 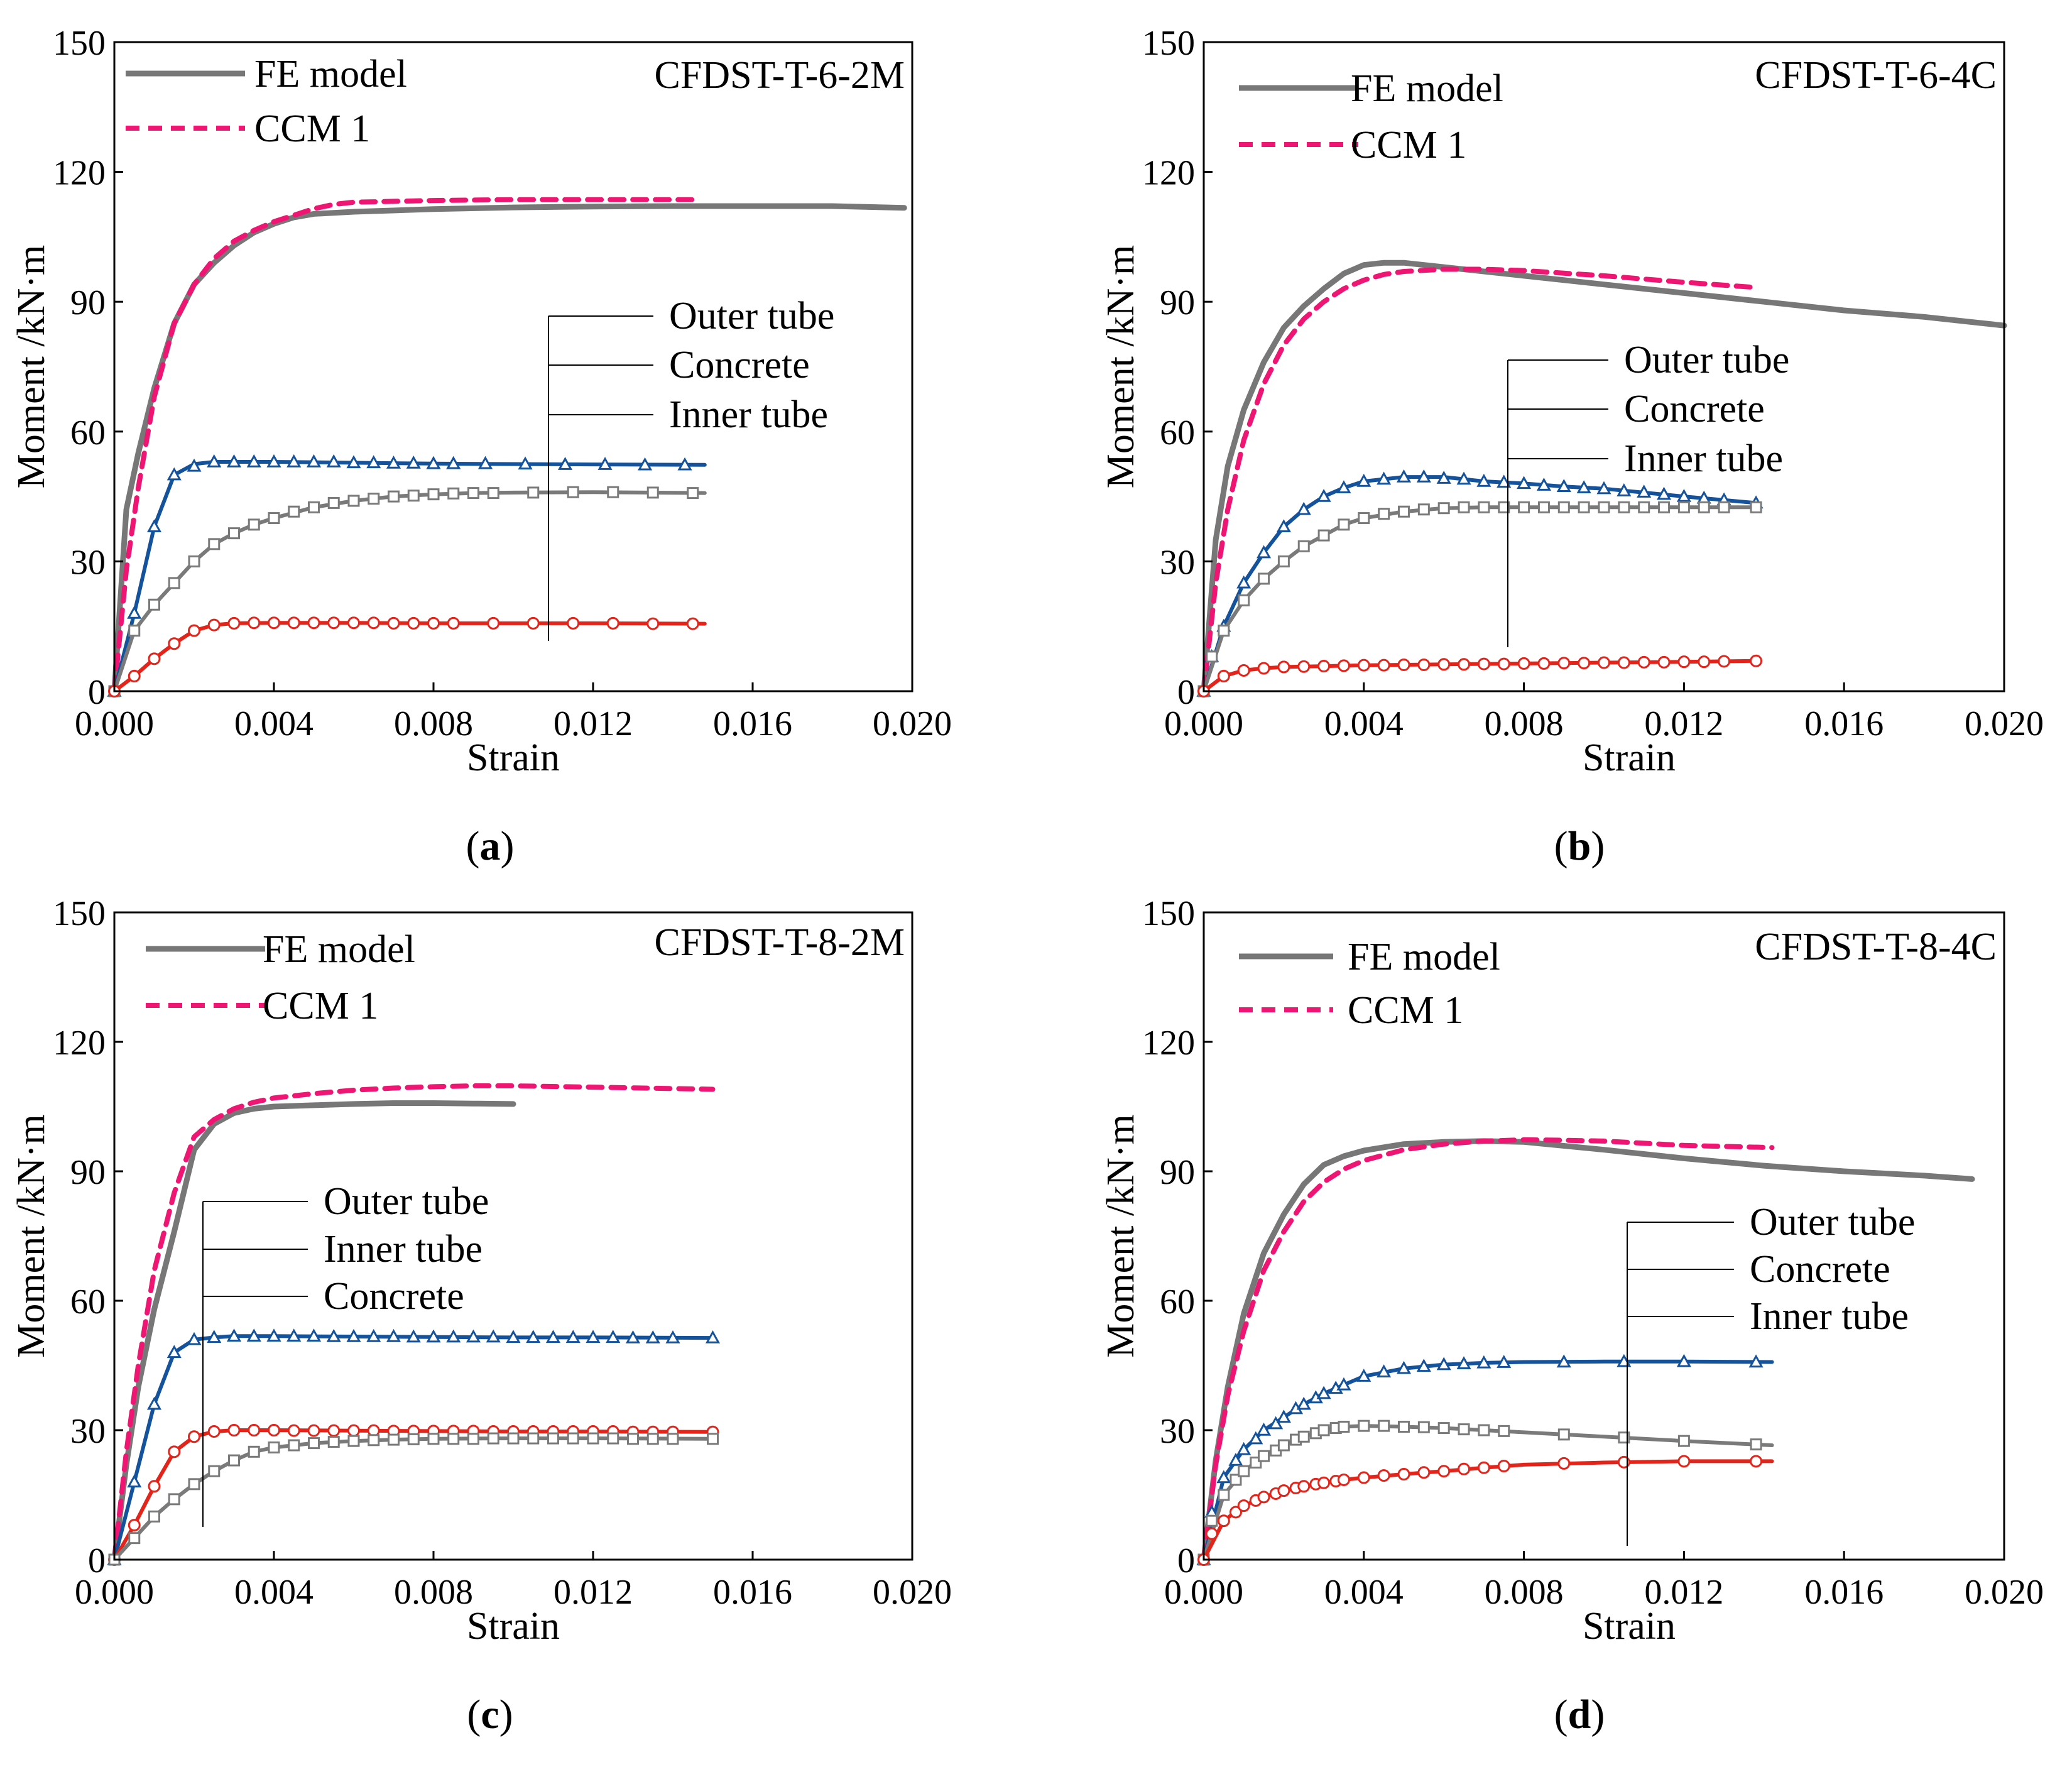 I want to click on y-tick-label: 90, so click(x=88, y=1172).